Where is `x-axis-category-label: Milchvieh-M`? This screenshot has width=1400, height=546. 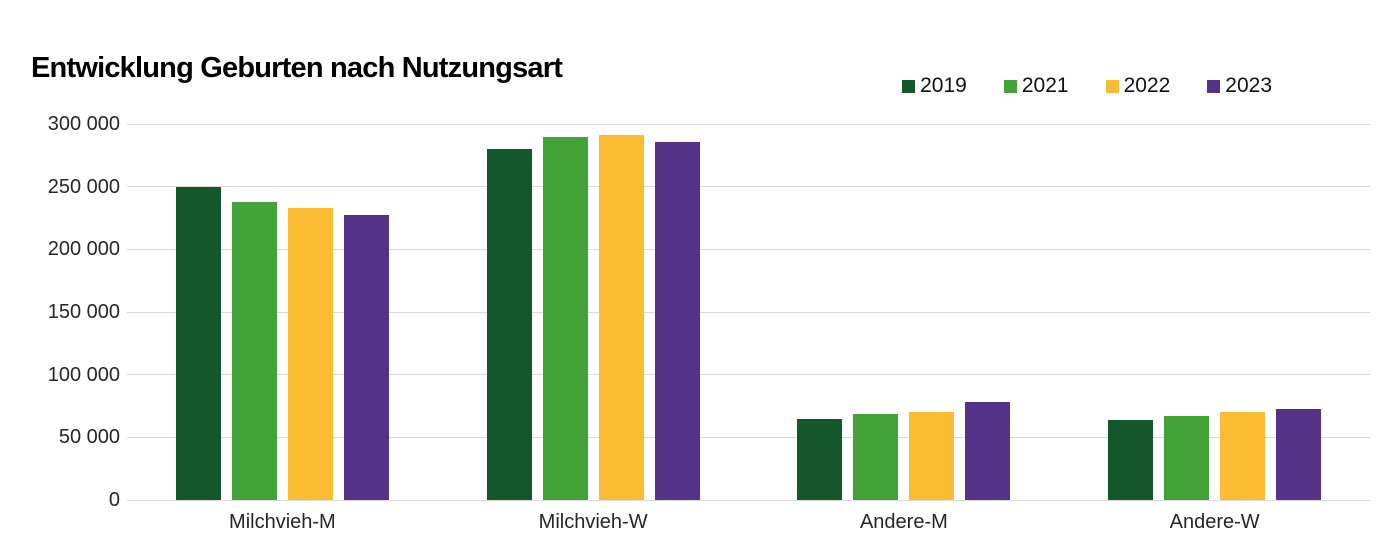
x-axis-category-label: Milchvieh-M is located at coordinates (282, 522).